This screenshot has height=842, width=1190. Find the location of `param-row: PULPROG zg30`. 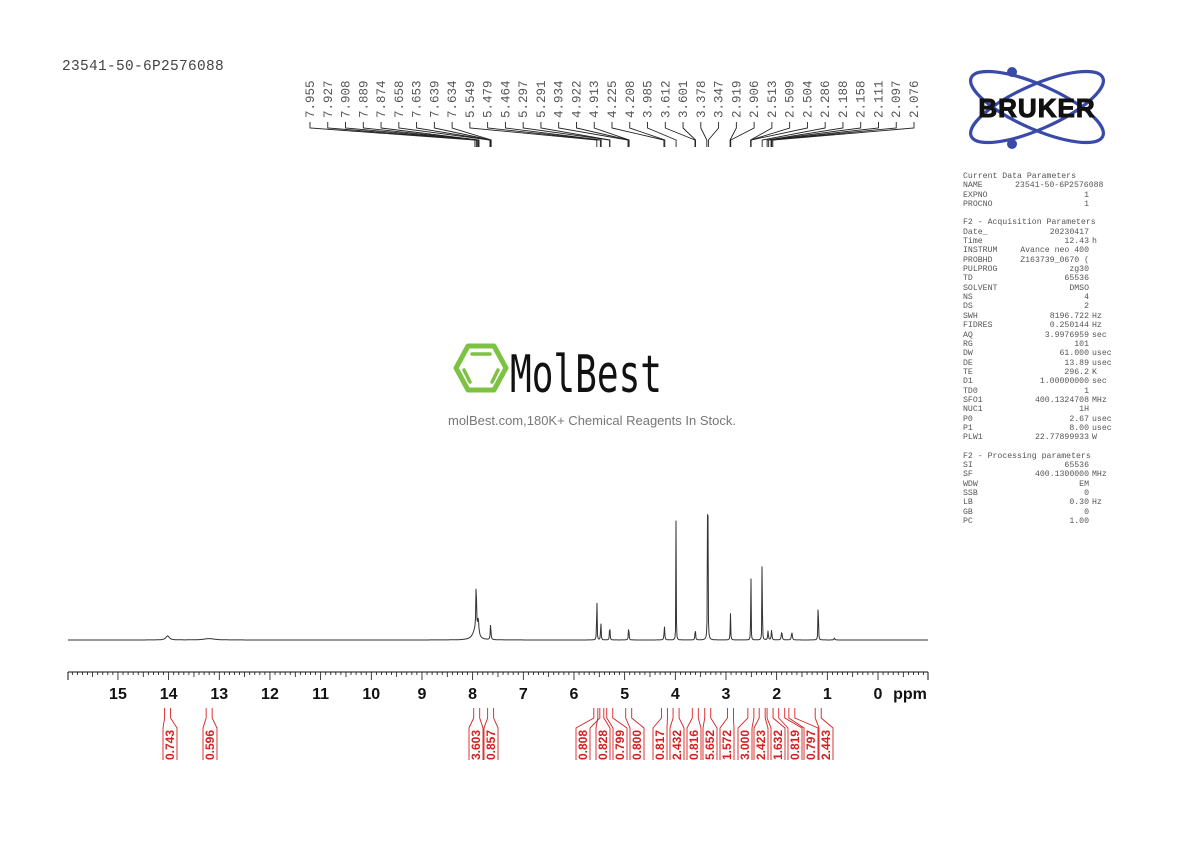

param-row: PULPROG zg30 is located at coordinates (1026, 270).